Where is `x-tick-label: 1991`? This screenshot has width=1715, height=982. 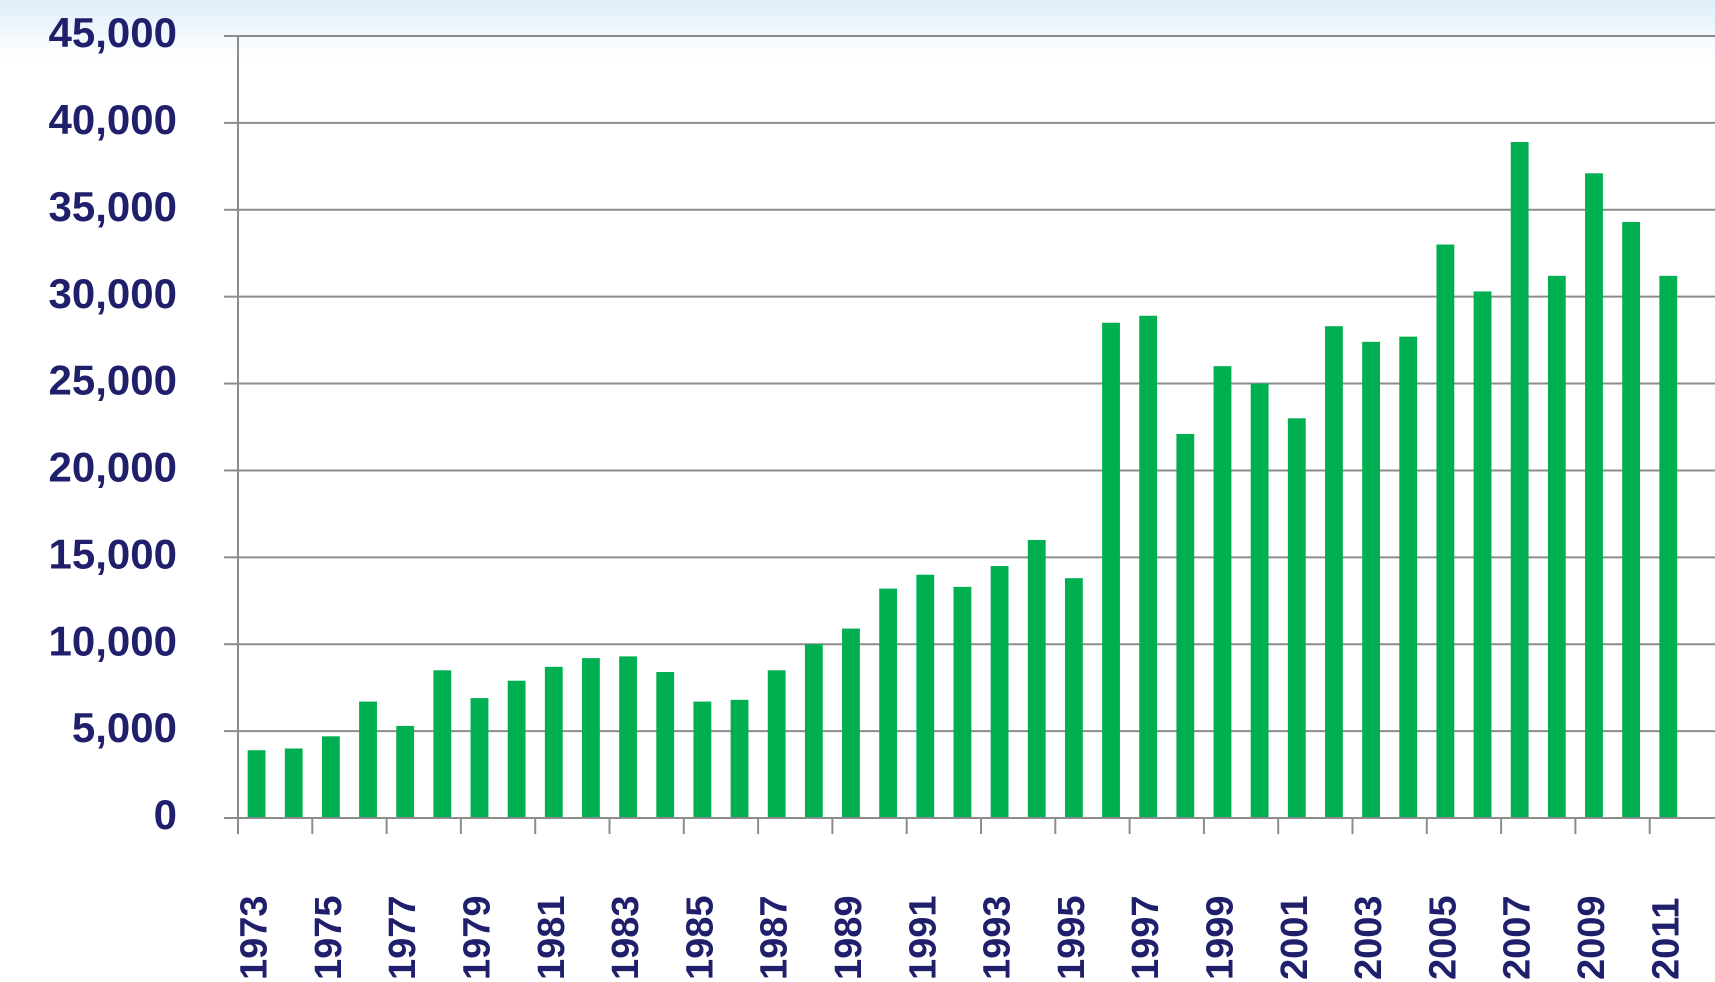
x-tick-label: 1991 is located at coordinates (923, 937).